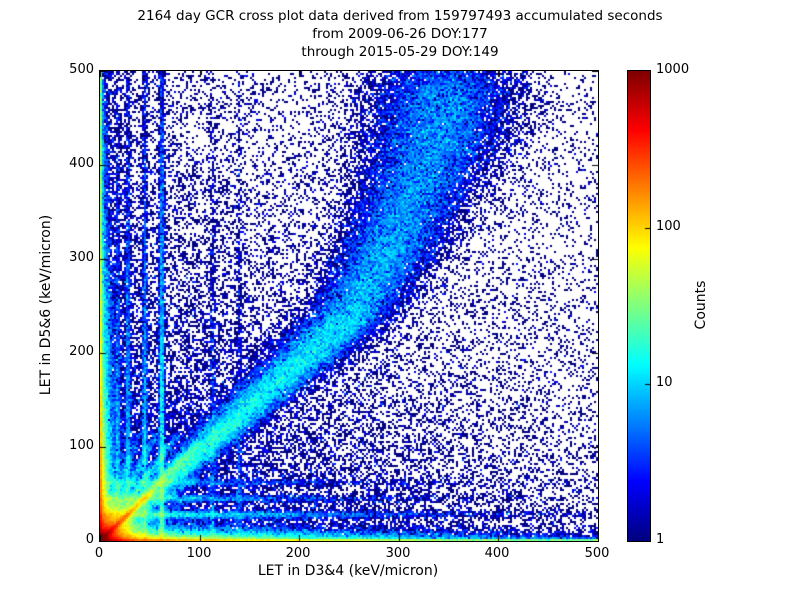  I want to click on y-tick-label-0: 0, so click(89, 539).